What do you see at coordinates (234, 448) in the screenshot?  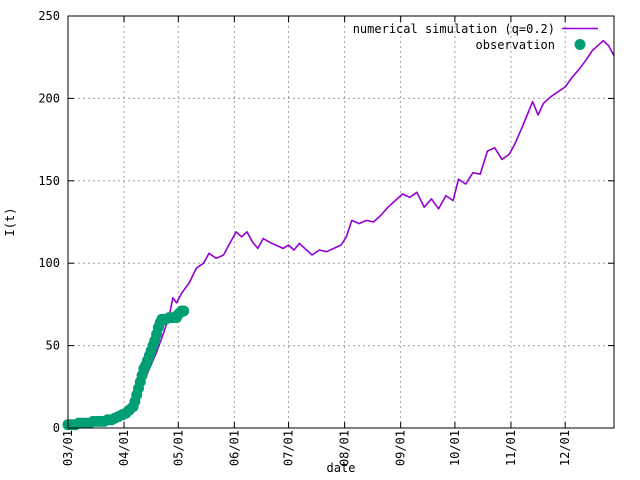 I see `x-tick-label: 06/01` at bounding box center [234, 448].